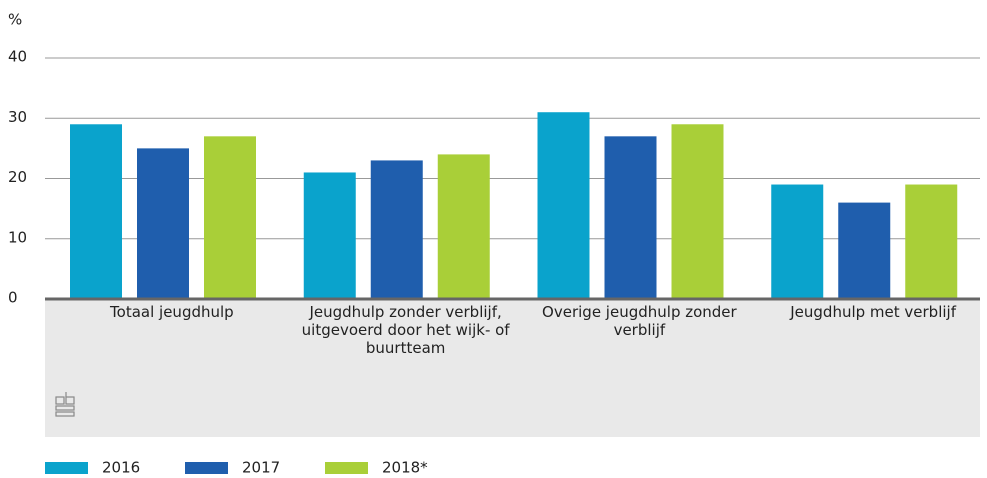 Image resolution: width=987 pixels, height=478 pixels. What do you see at coordinates (17, 177) in the screenshot?
I see `y-tick-label: 20` at bounding box center [17, 177].